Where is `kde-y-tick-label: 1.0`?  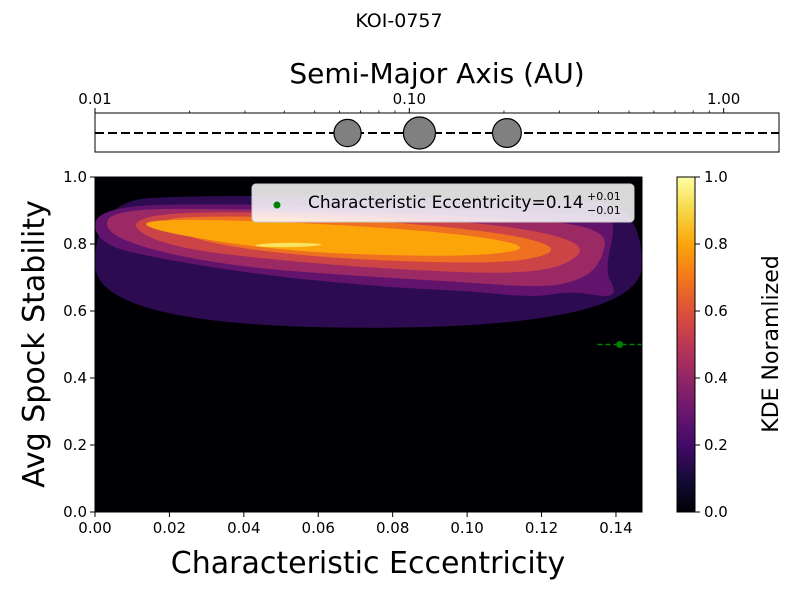 kde-y-tick-label: 1.0 is located at coordinates (75, 177).